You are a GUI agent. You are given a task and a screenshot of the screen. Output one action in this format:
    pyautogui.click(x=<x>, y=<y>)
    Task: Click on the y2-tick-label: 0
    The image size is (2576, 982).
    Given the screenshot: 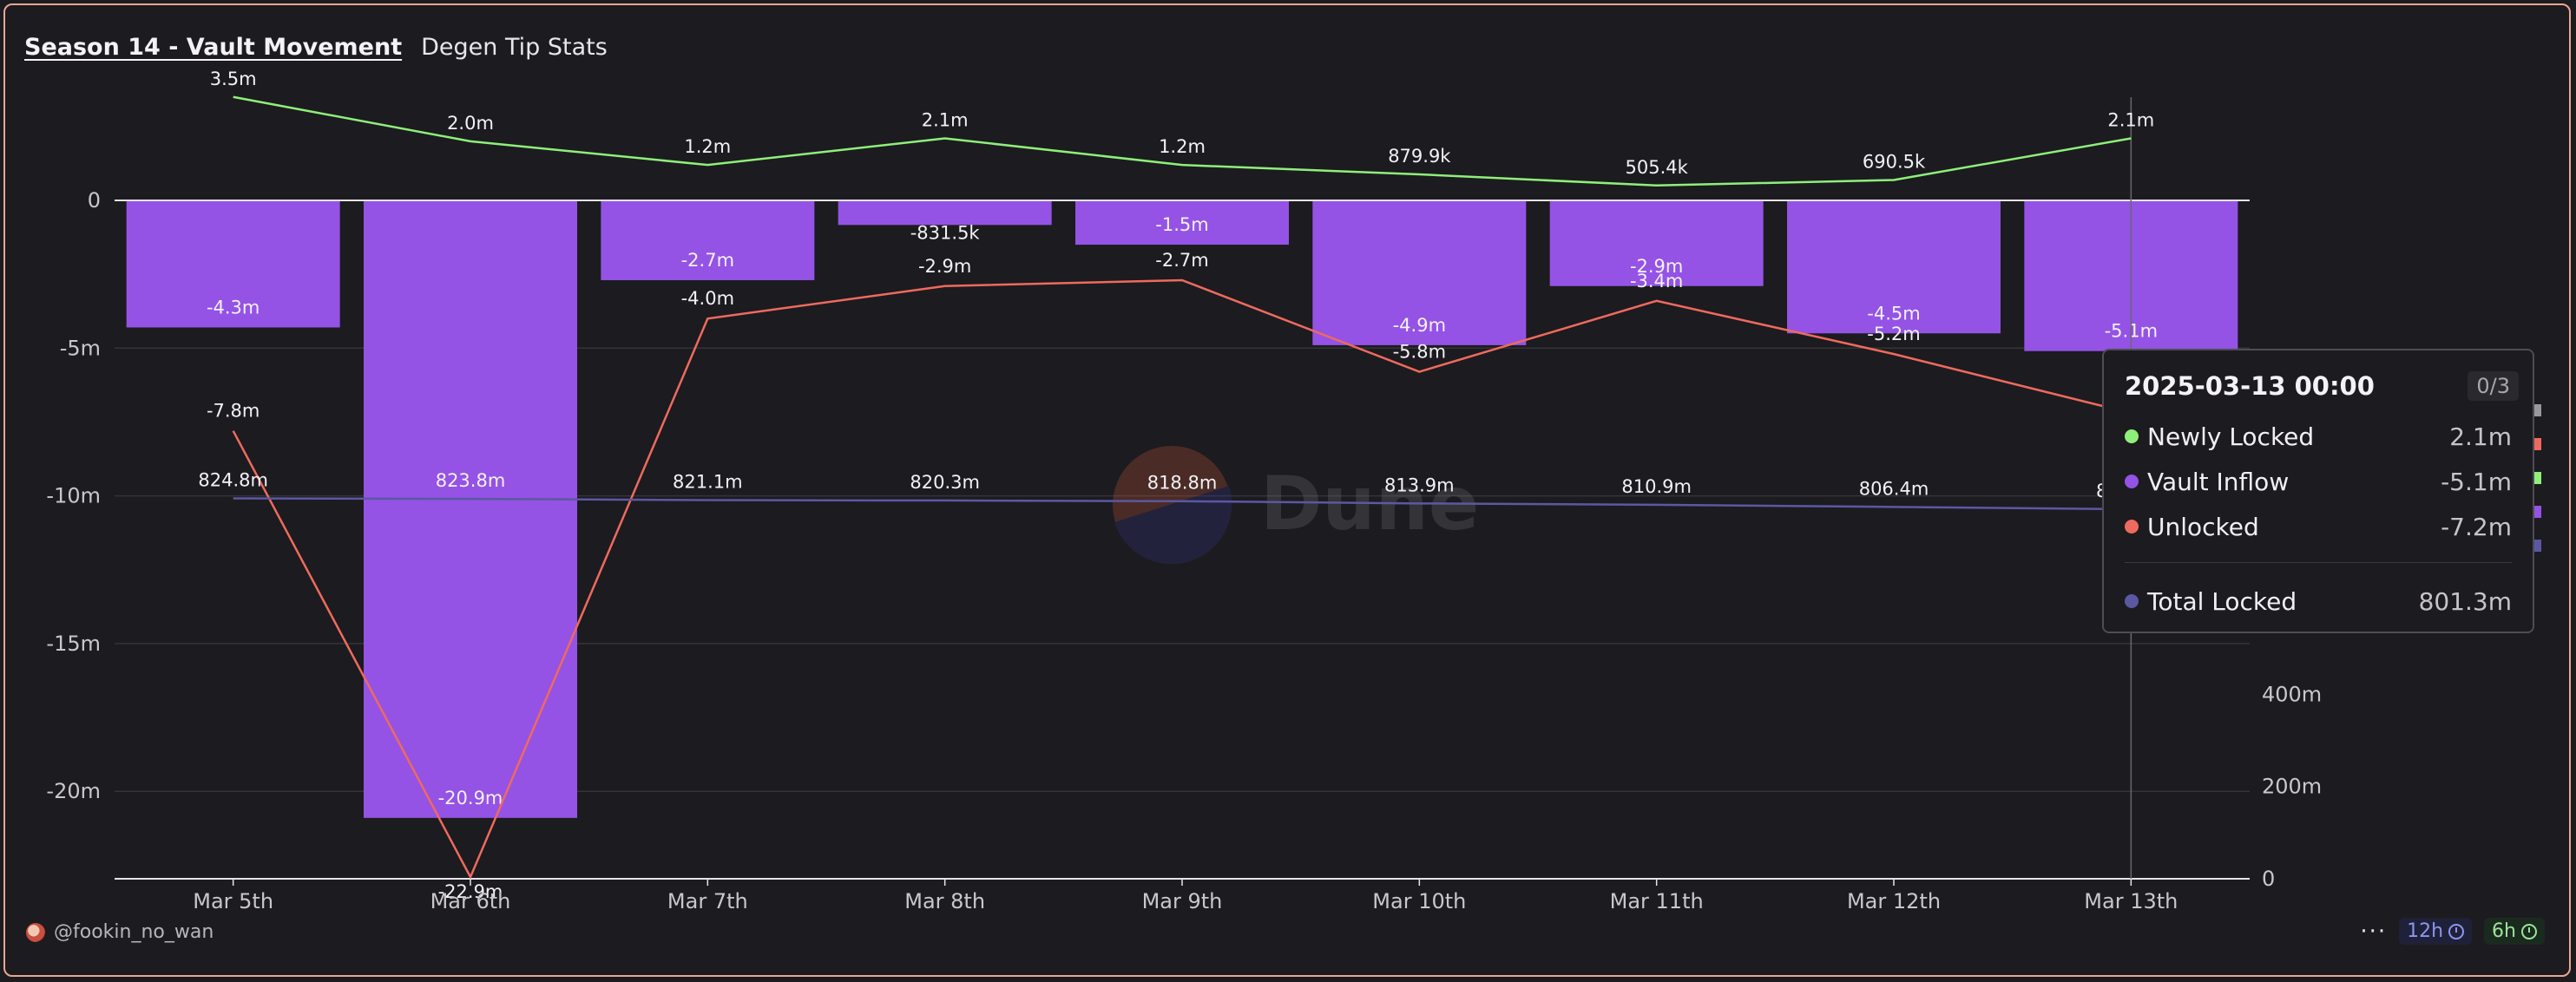 What is the action you would take?
    pyautogui.click(x=2268, y=879)
    